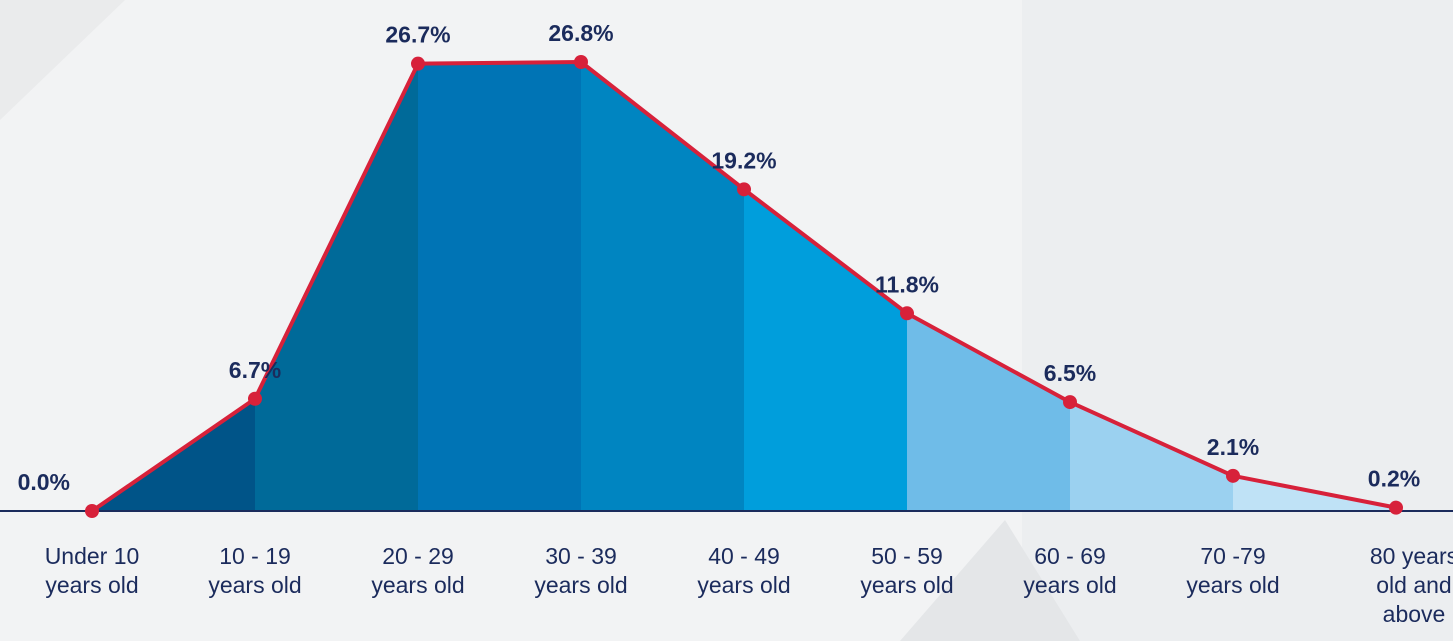  What do you see at coordinates (744, 556) in the screenshot?
I see `x-tick-label-line: 40 - 49` at bounding box center [744, 556].